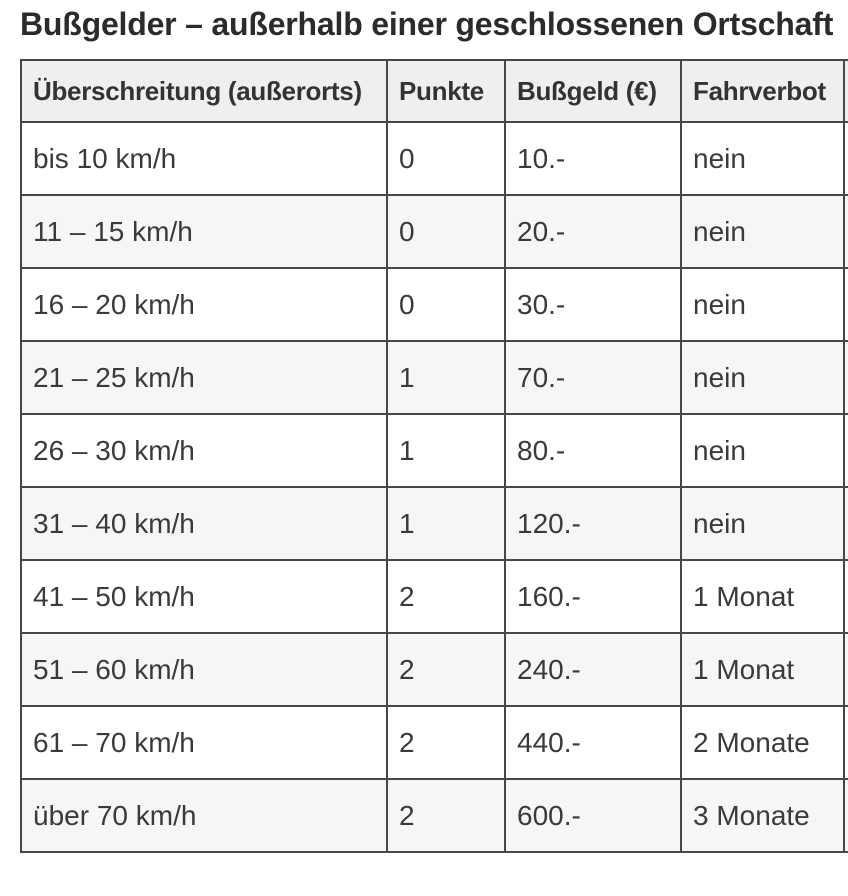  I want to click on cell-ueberschreitung: 61 – 70 km/h, so click(204, 742).